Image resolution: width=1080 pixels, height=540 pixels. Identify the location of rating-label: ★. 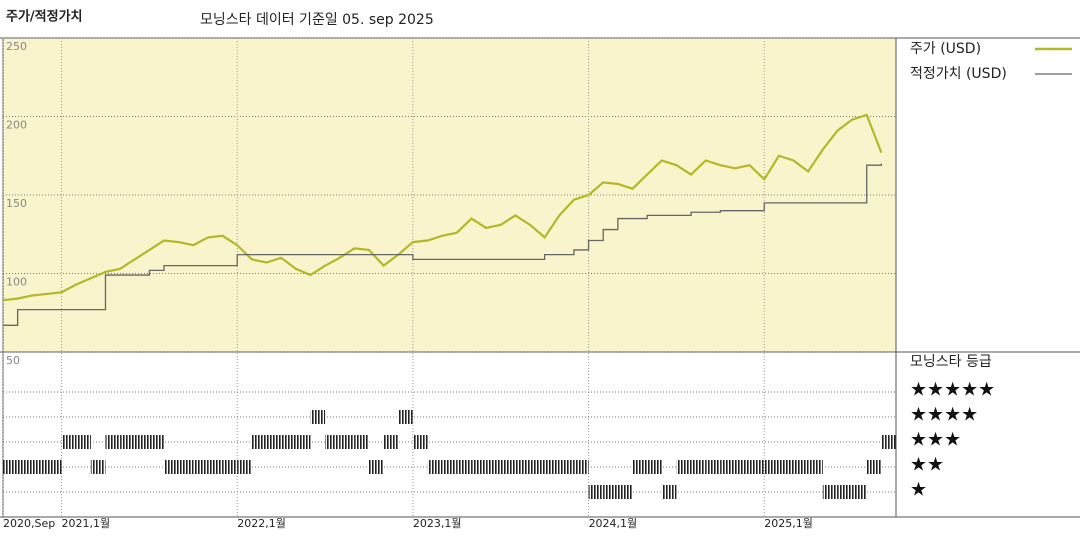
(918, 490).